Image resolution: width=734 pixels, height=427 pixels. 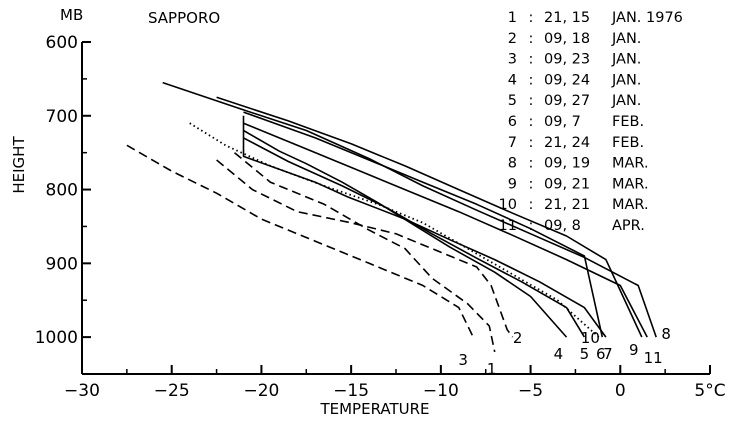 I want to click on legend-month: APR., so click(x=628, y=226).